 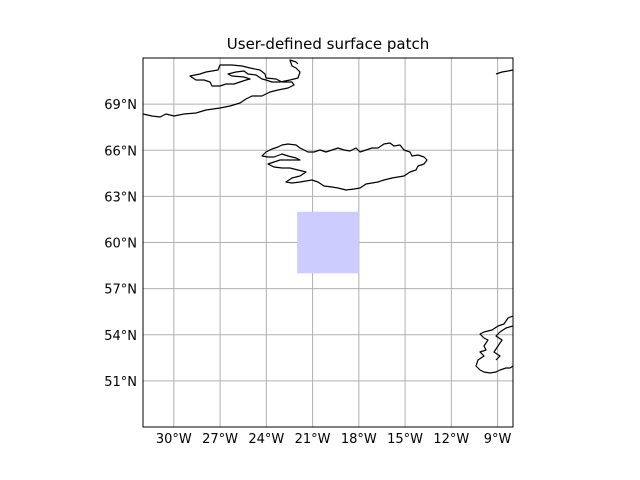 What do you see at coordinates (498, 439) in the screenshot?
I see `lon-tick-label: 9°W` at bounding box center [498, 439].